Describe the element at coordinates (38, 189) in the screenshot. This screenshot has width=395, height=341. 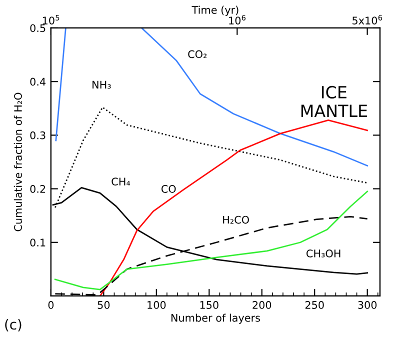
I see `y-tick-label: 0.2` at that location.